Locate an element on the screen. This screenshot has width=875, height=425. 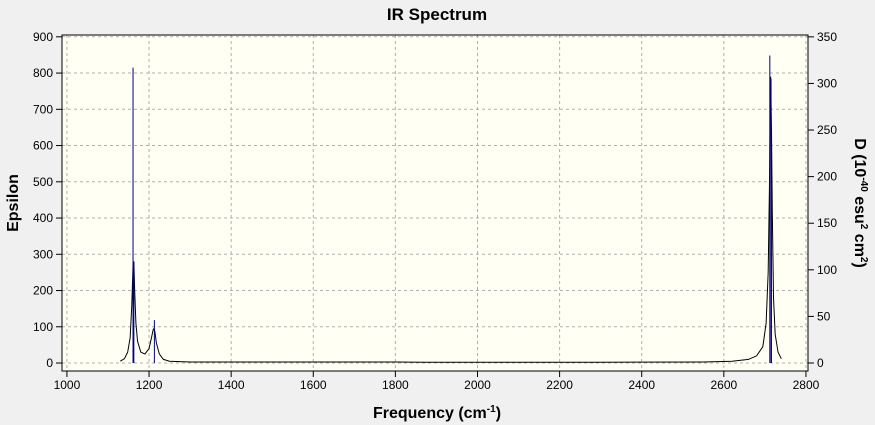
x-tick-label: 1600 is located at coordinates (313, 385).